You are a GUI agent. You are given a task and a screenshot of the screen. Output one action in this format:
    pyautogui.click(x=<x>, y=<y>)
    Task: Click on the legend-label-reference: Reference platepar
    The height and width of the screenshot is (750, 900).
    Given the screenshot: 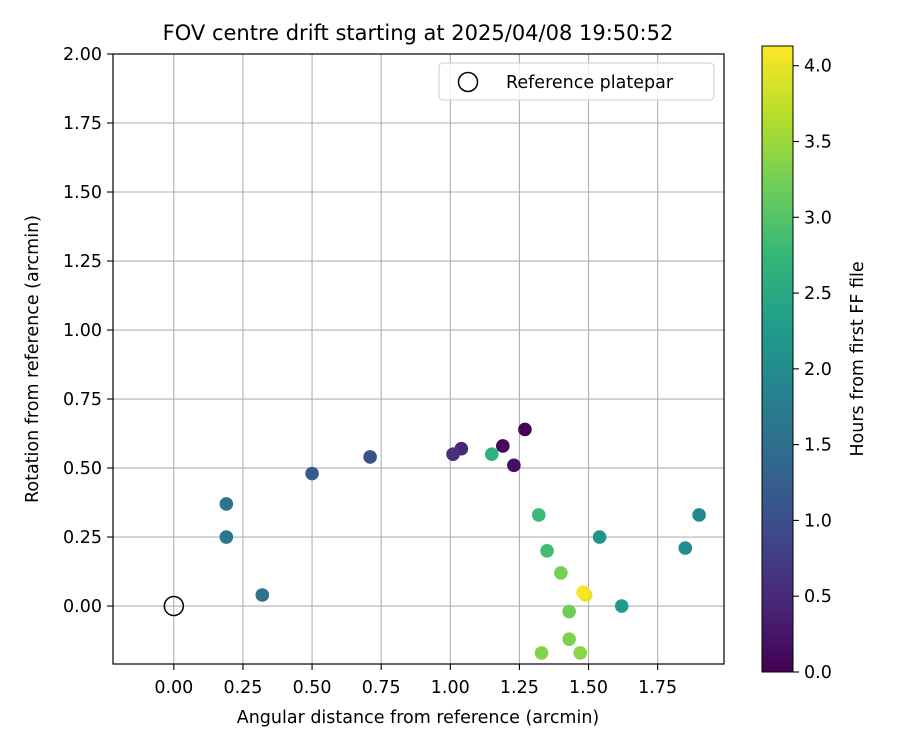 What is the action you would take?
    pyautogui.click(x=590, y=83)
    